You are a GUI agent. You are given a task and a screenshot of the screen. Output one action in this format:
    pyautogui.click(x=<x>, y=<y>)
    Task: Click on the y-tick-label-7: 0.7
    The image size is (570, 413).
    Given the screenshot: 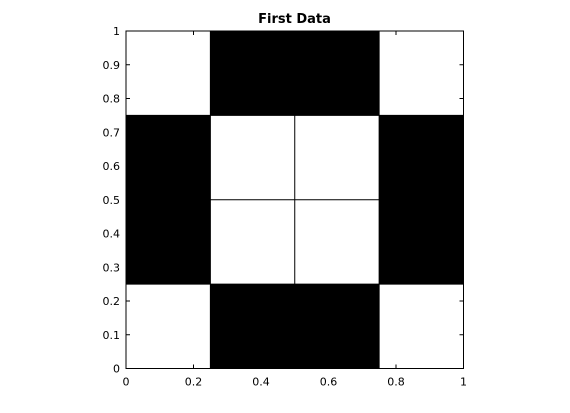 What is the action you would take?
    pyautogui.click(x=112, y=132)
    